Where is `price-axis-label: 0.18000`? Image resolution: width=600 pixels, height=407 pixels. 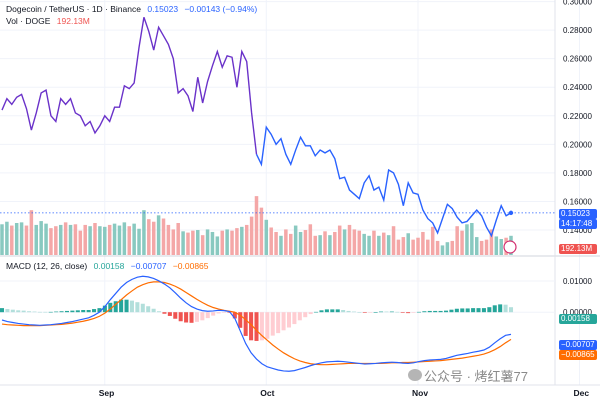
price-axis-label: 0.18000 is located at coordinates (577, 173).